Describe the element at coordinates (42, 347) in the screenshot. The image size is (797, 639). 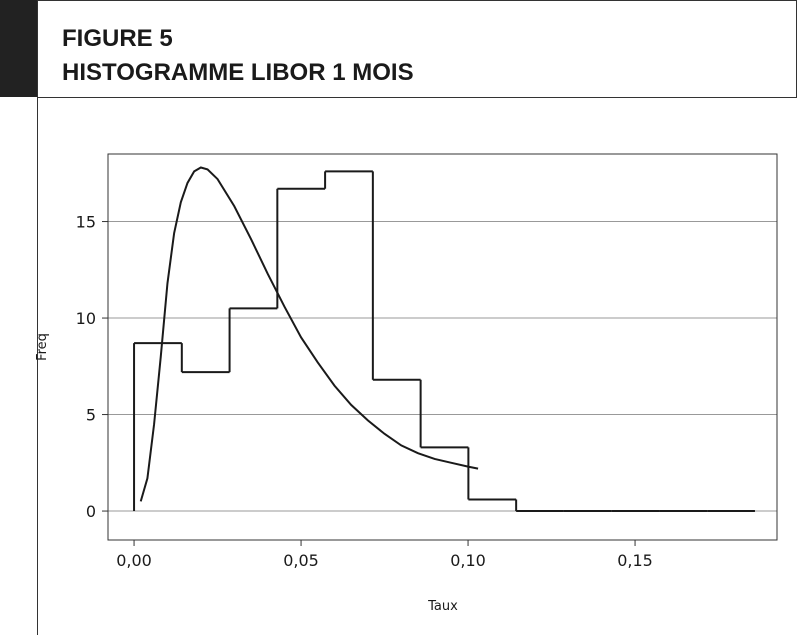
I see `y-axis-label: Freq` at that location.